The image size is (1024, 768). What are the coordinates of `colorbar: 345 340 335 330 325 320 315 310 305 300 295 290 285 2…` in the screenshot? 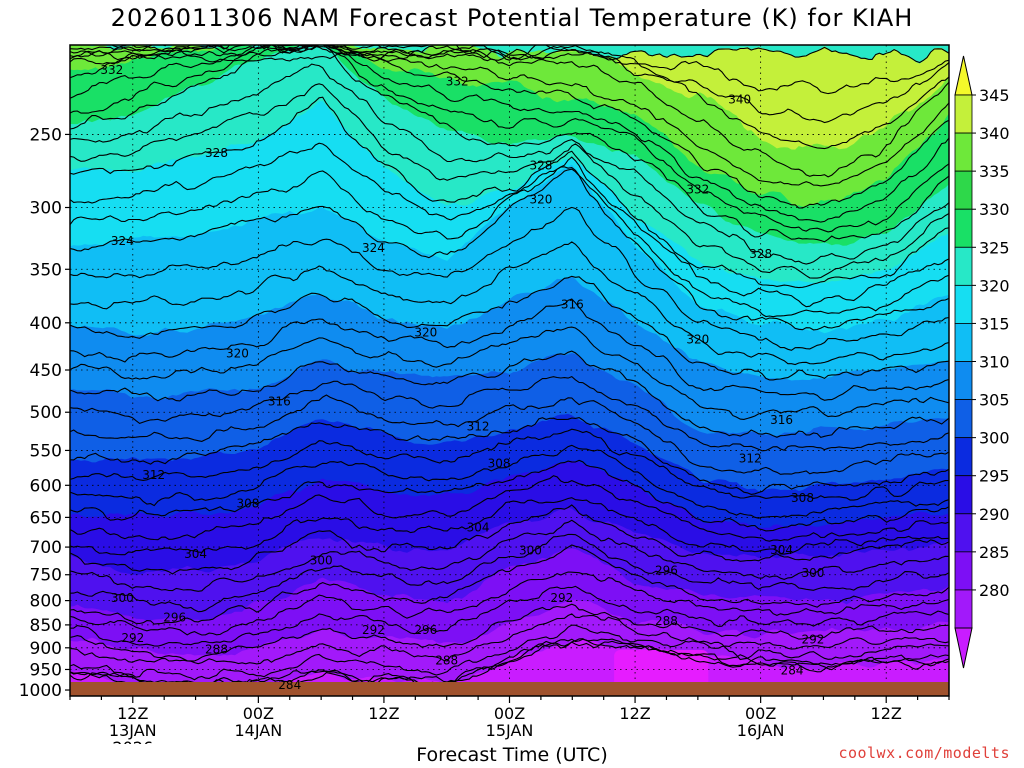 It's located at (982, 362).